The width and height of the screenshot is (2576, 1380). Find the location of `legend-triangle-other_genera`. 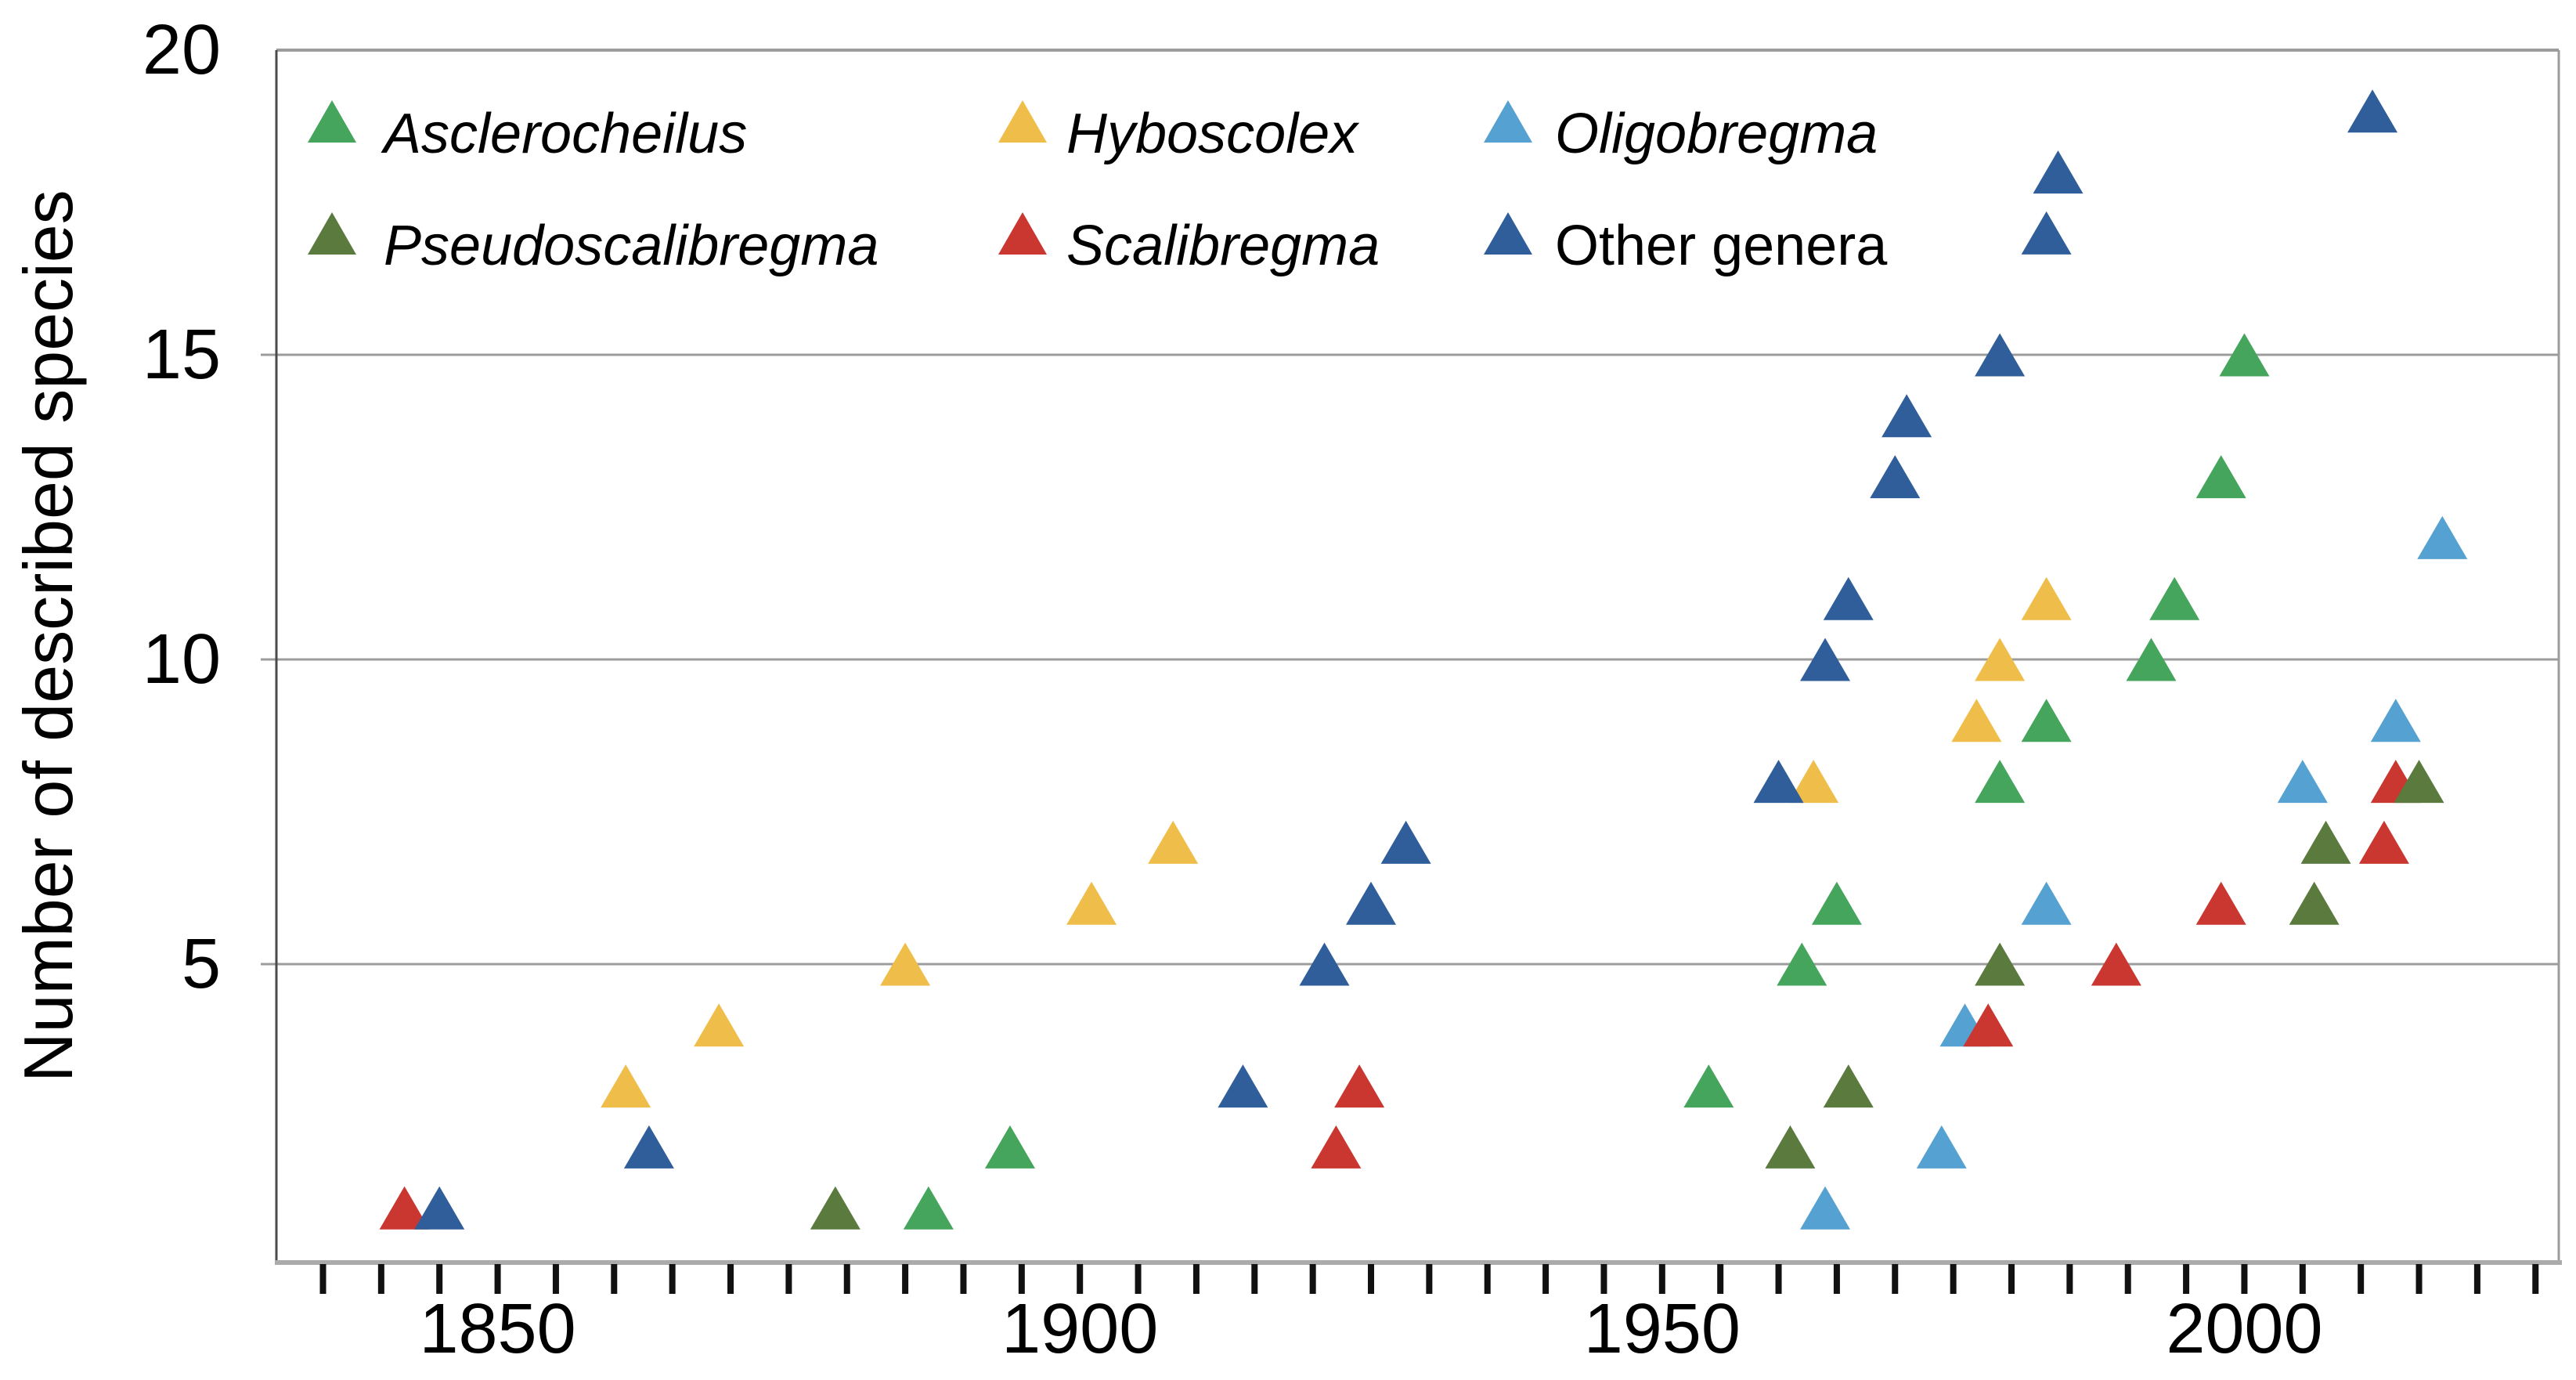

legend-triangle-other_genera is located at coordinates (1508, 234).